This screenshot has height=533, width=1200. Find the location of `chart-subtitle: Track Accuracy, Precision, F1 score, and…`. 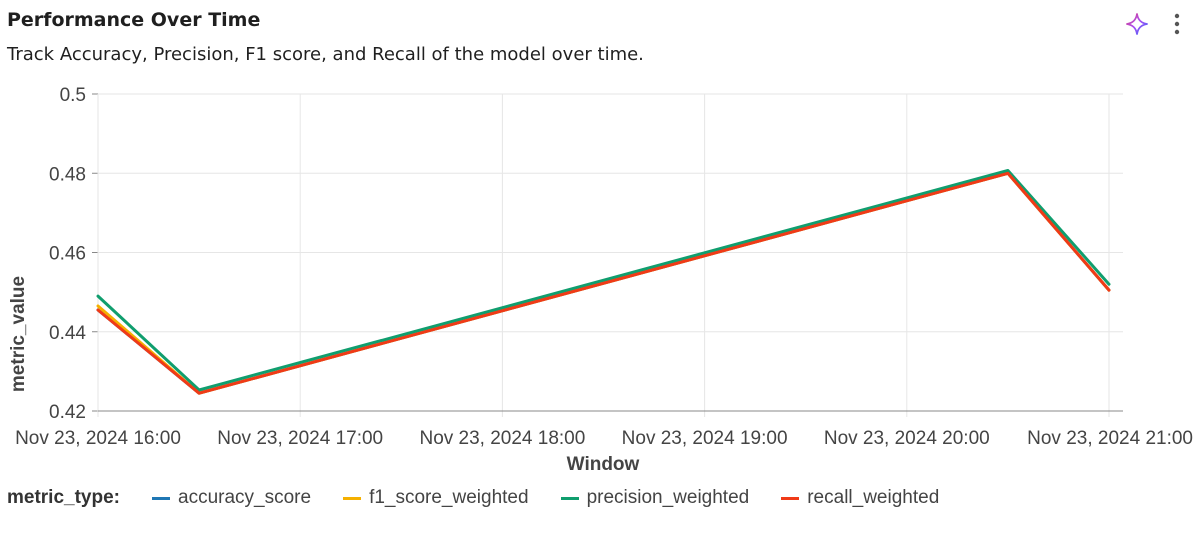

chart-subtitle: Track Accuracy, Precision, F1 score, and… is located at coordinates (325, 54).